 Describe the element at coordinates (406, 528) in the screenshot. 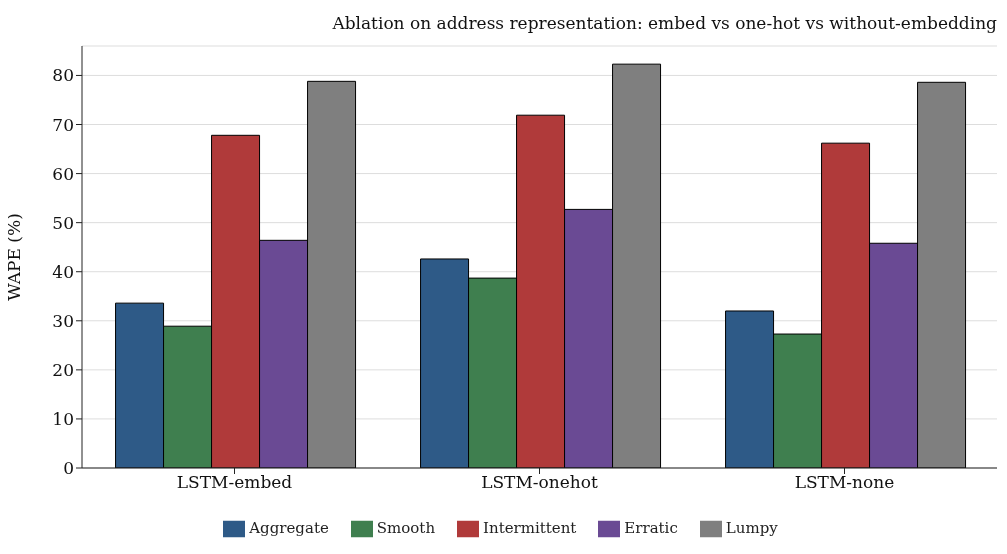

I see `legend-label: Smooth` at that location.